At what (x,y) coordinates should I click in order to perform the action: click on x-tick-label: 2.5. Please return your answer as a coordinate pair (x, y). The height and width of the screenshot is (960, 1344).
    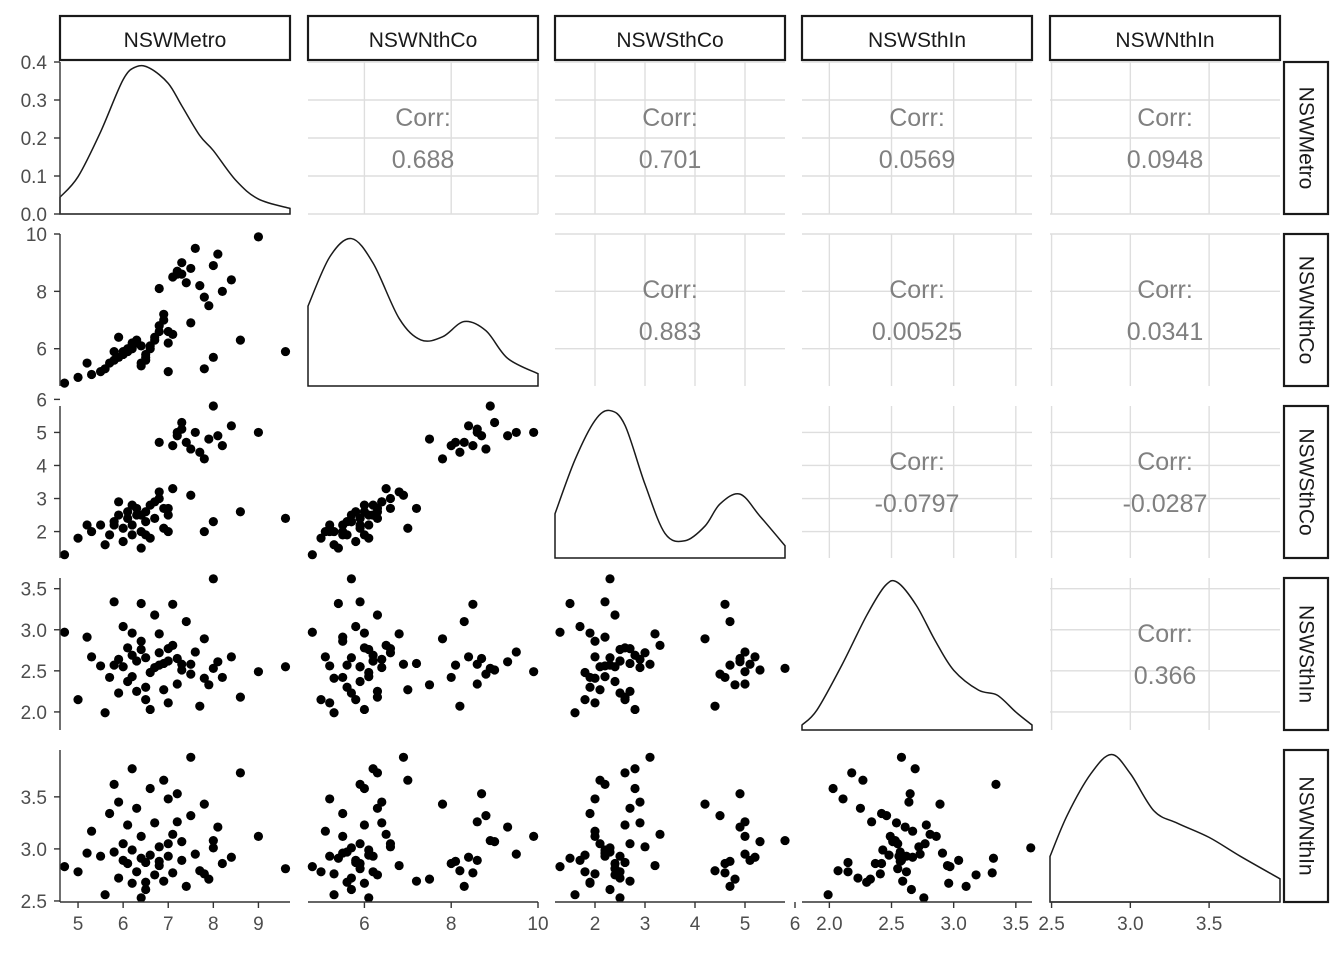
    Looking at the image, I should click on (1051, 924).